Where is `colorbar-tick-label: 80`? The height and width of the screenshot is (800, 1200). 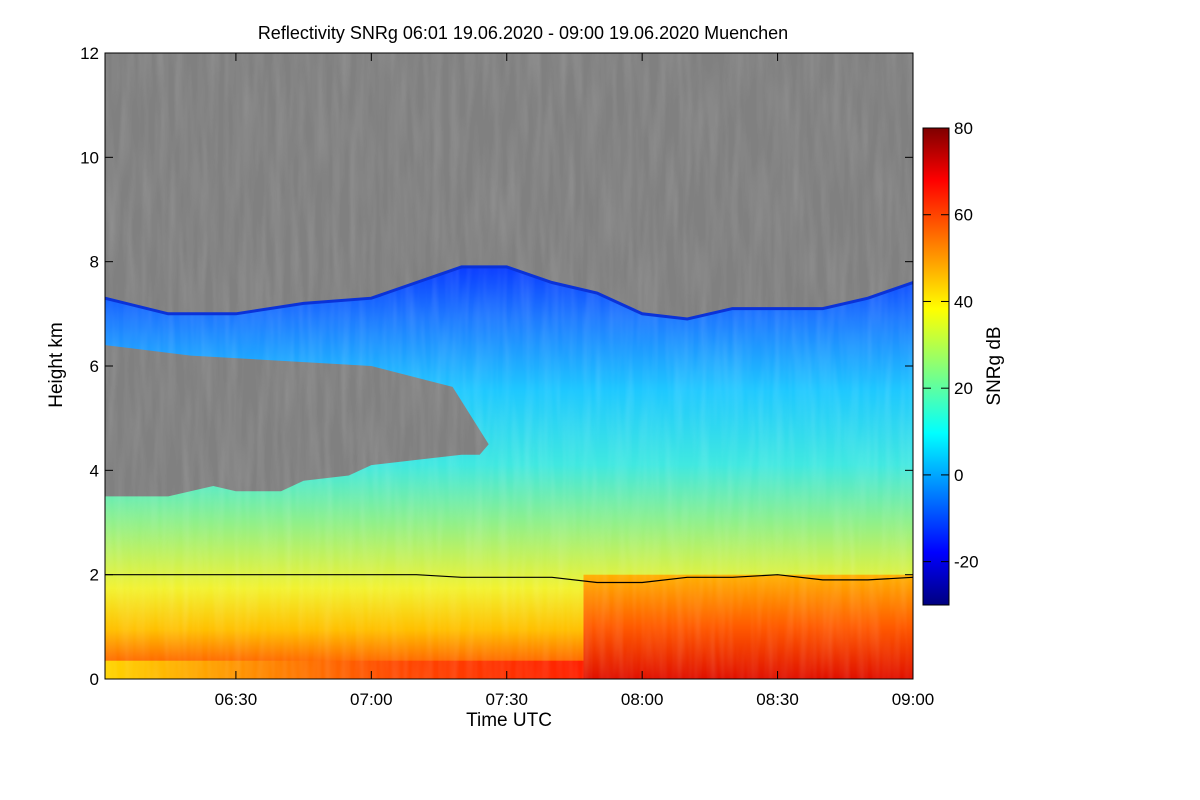
colorbar-tick-label: 80 is located at coordinates (963, 128).